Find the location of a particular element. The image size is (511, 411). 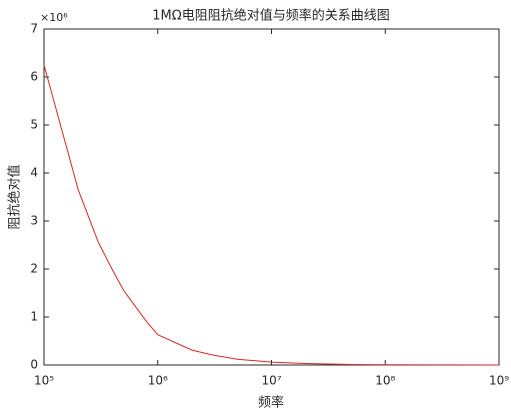

x-tick-label: 10⁶ is located at coordinates (158, 381).